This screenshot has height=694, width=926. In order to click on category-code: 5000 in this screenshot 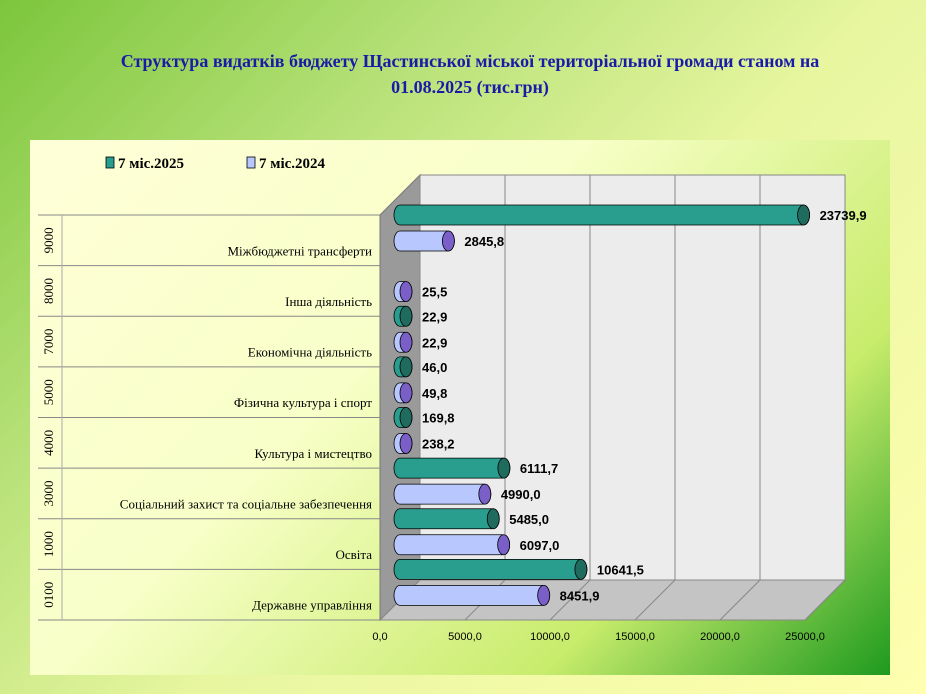, I will do `click(48, 392)`.